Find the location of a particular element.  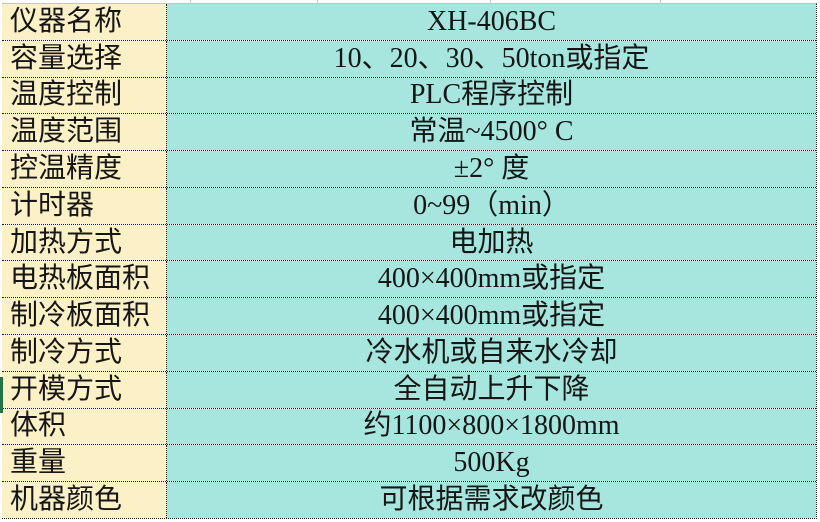

table-row: 制冷板面积 400×400mm或指定 is located at coordinates (409, 317).